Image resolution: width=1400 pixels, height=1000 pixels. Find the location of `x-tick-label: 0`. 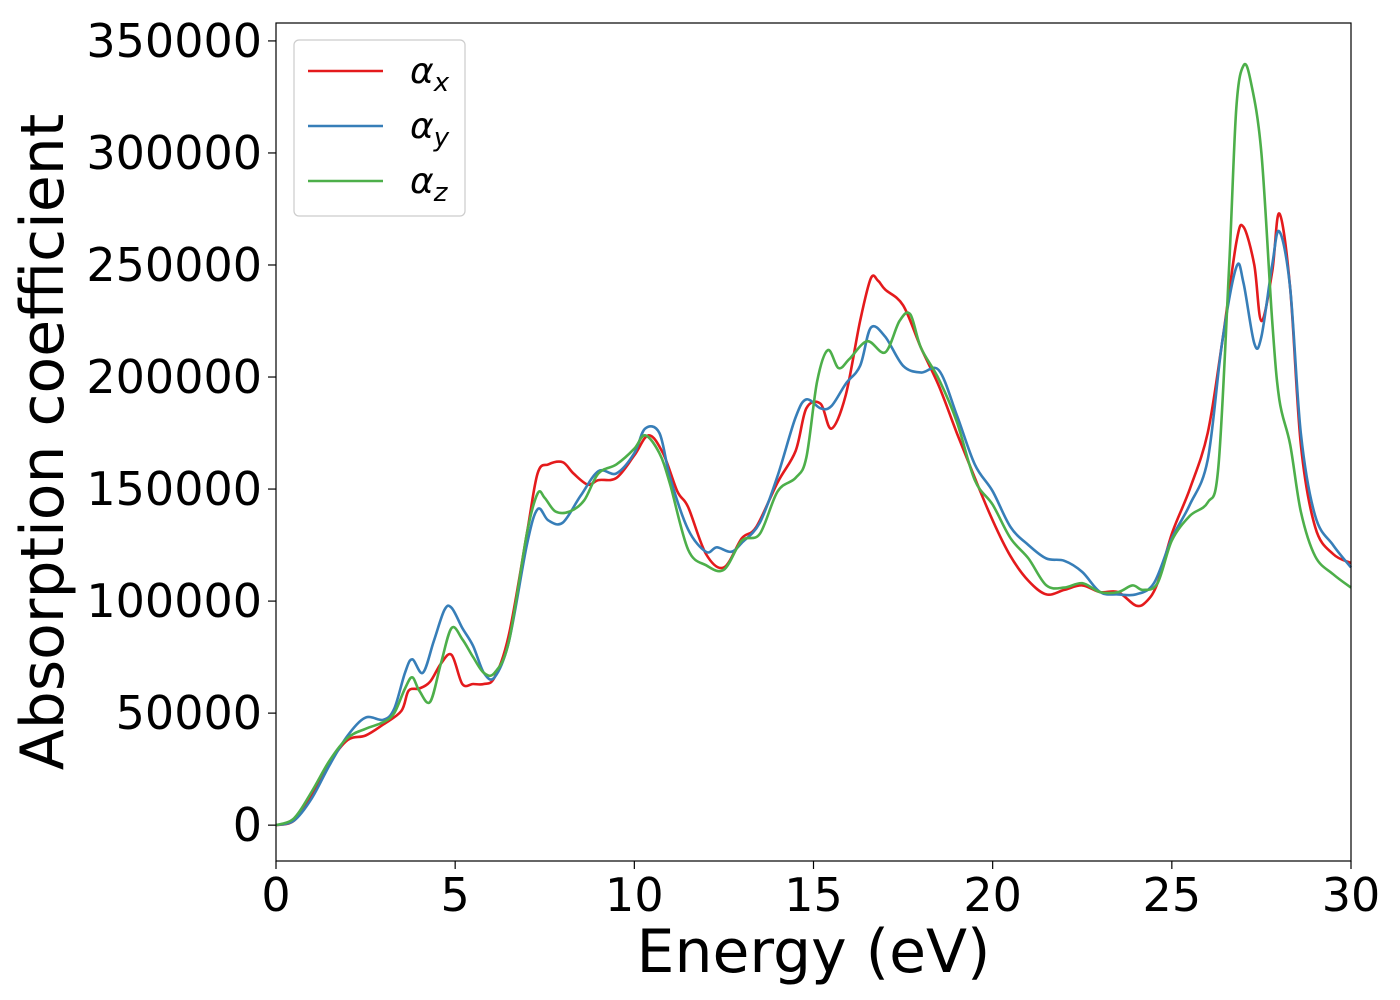

x-tick-label: 0 is located at coordinates (275, 895).